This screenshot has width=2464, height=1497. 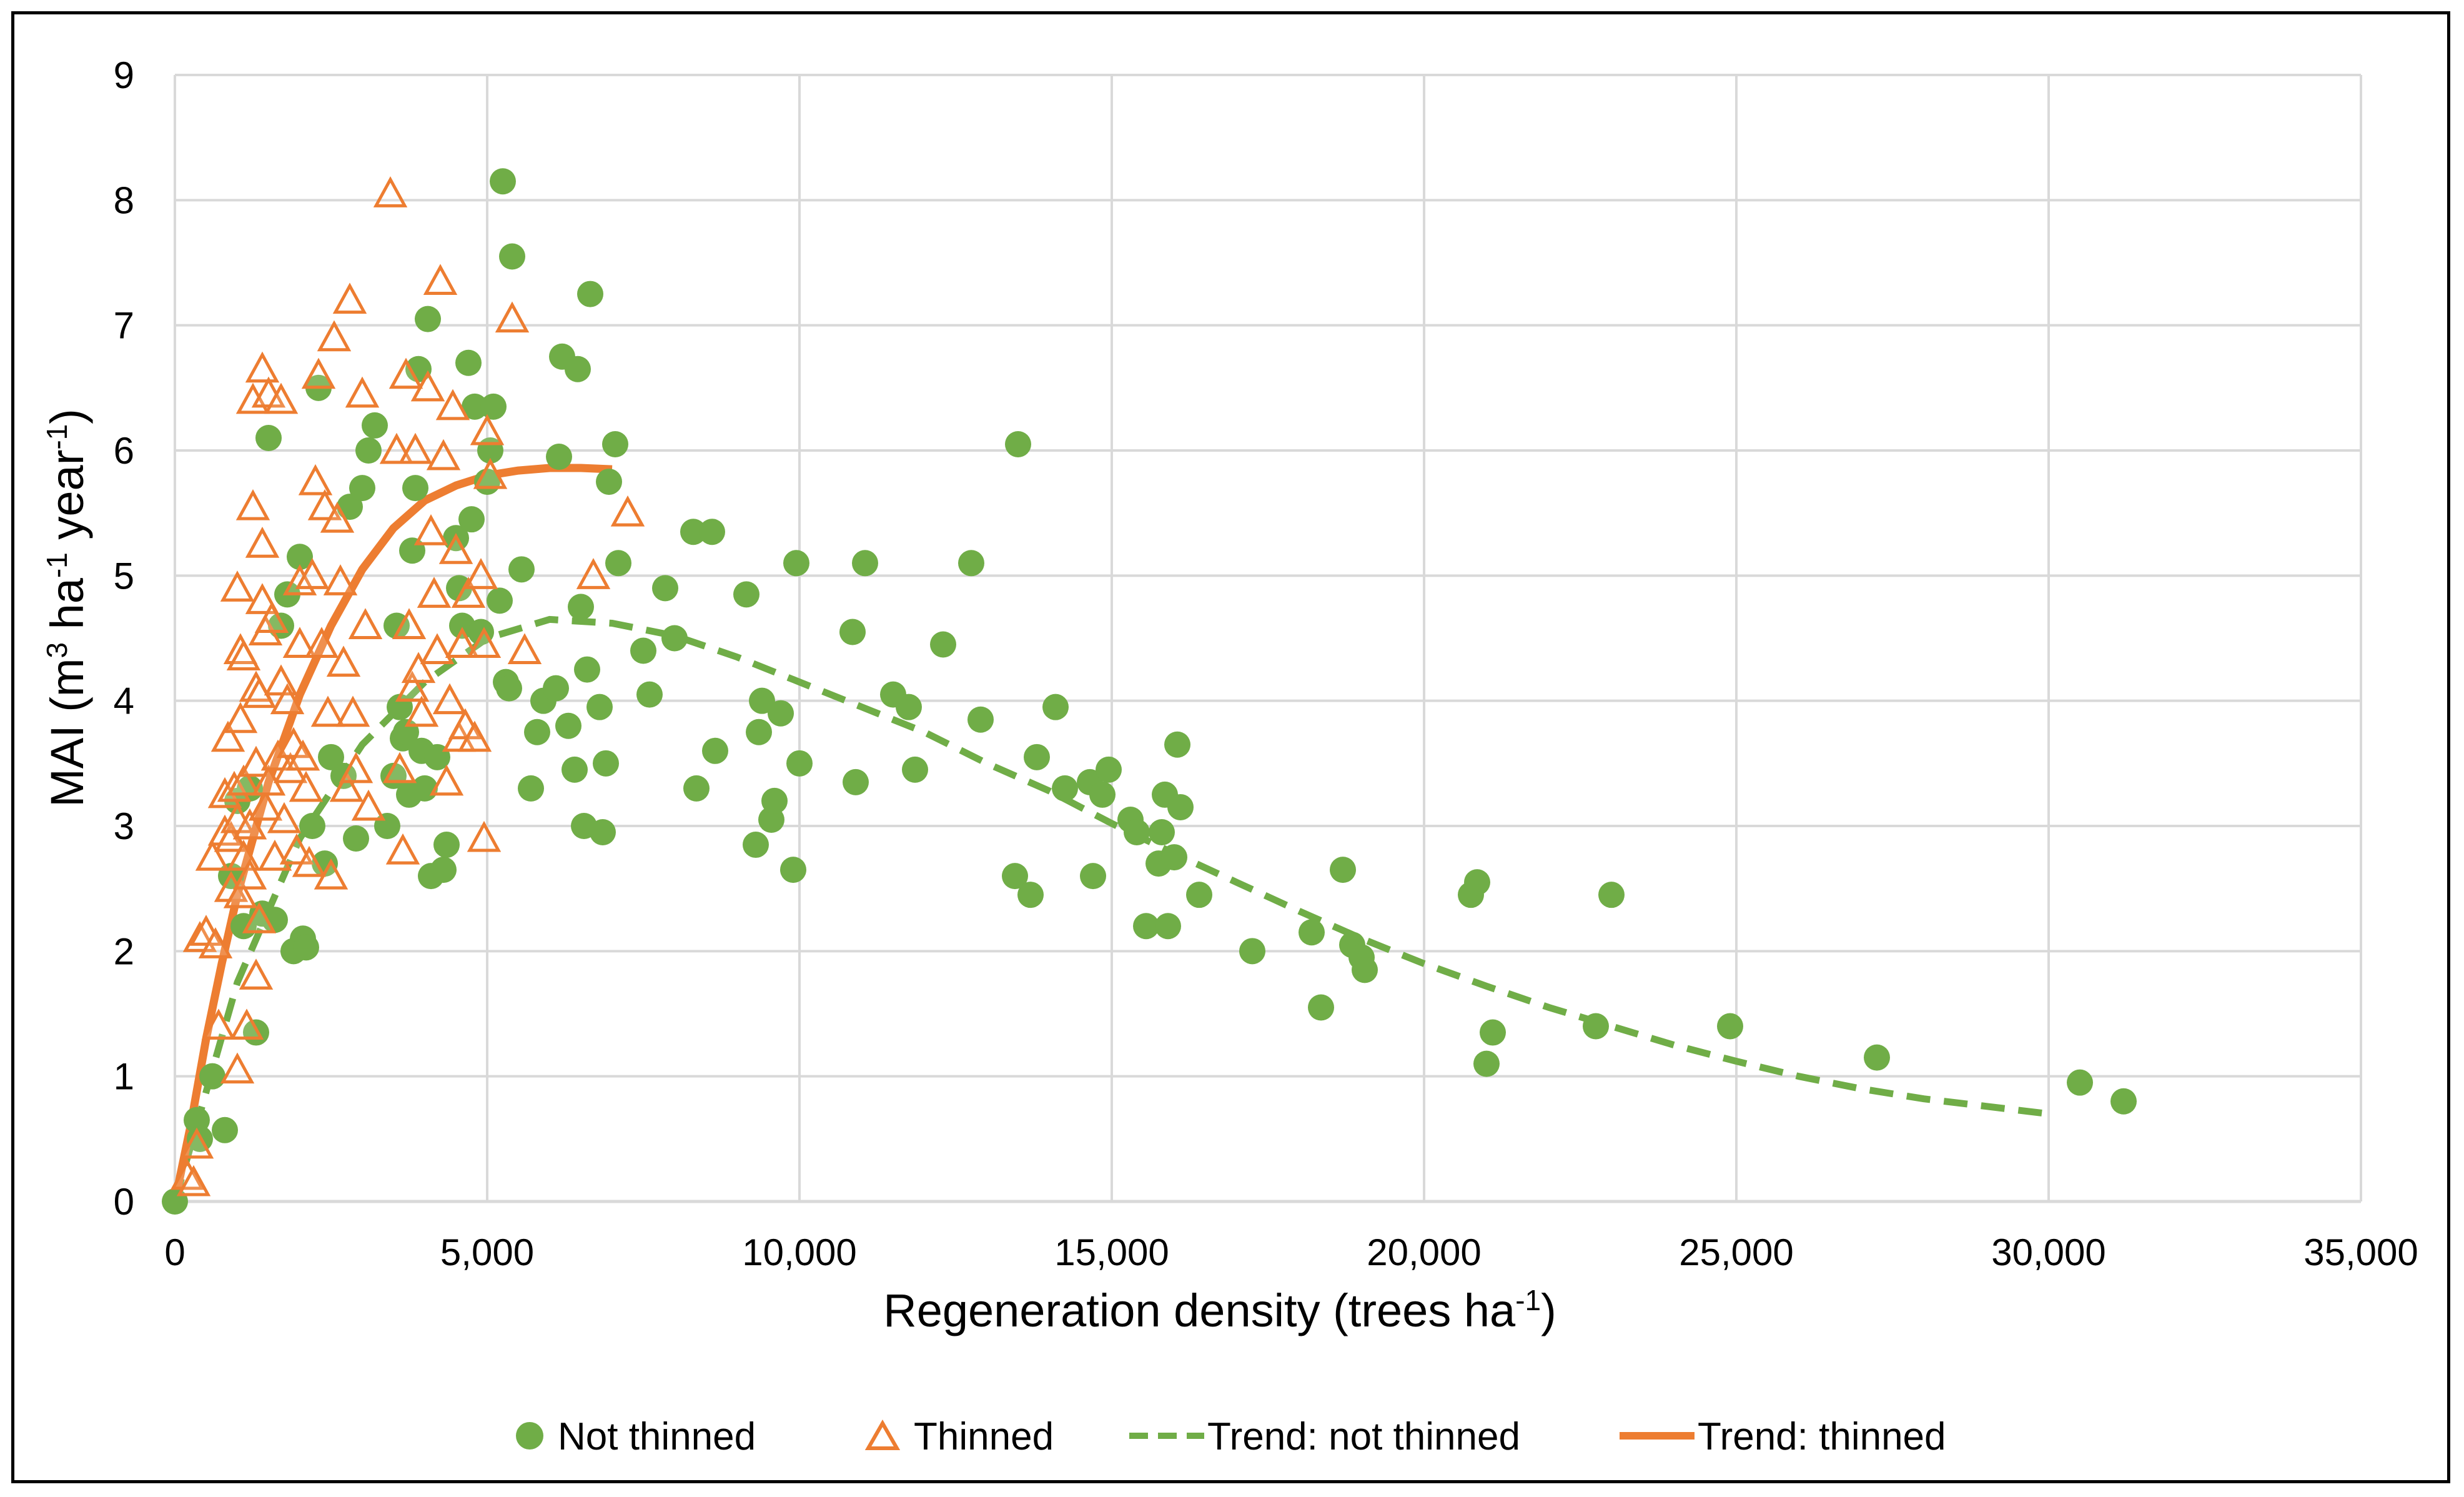 I want to click on y-tick-label: 7, so click(x=124, y=326).